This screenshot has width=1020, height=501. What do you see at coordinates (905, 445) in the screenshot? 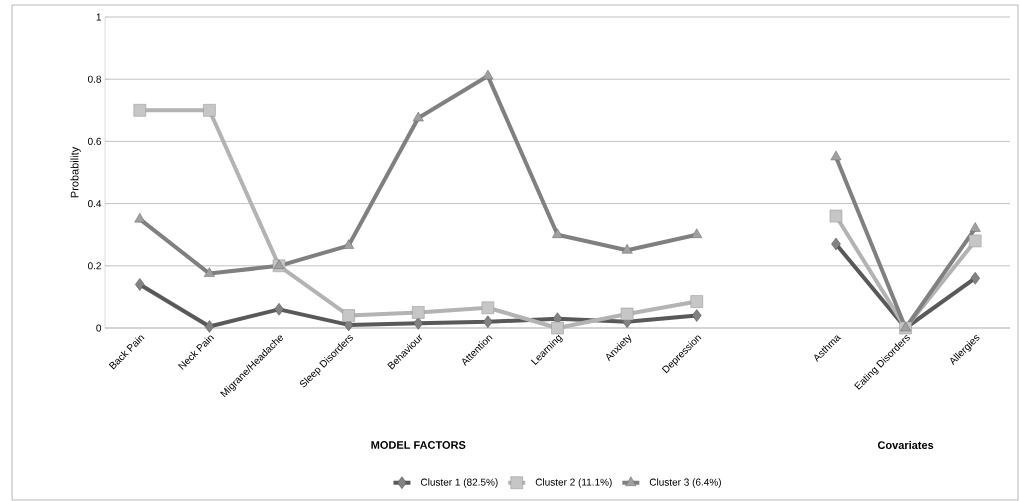
I see `text: Covariates` at bounding box center [905, 445].